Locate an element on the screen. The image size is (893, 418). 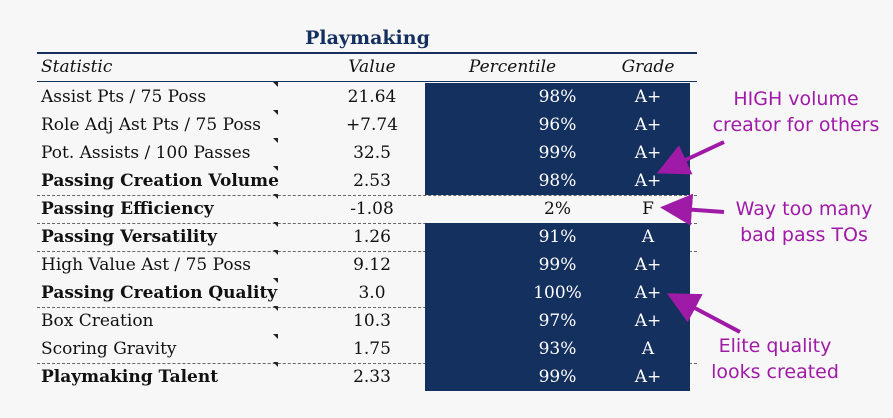
title-rule is located at coordinates (367, 53).